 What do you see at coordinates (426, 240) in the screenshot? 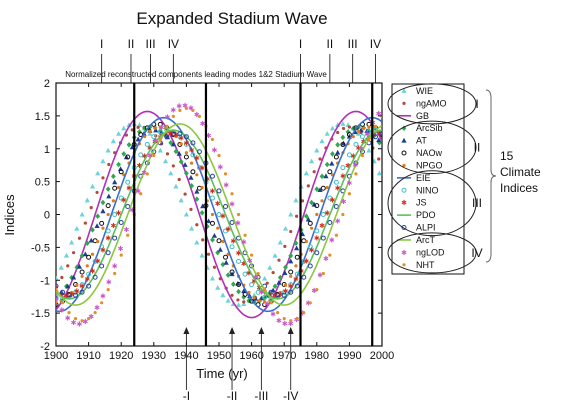
I see `legend-label: ArcT` at bounding box center [426, 240].